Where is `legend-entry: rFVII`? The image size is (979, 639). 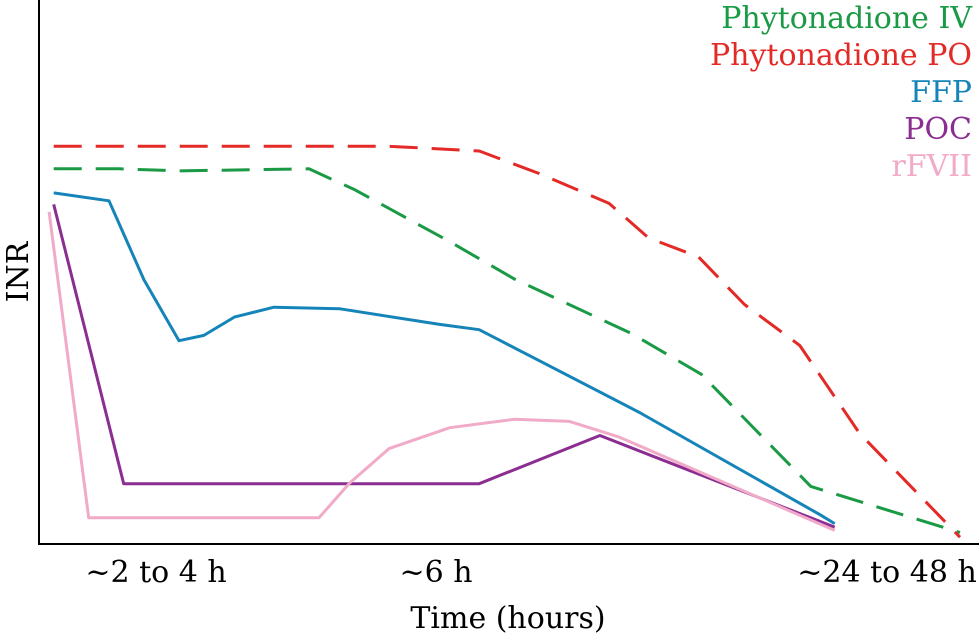
legend-entry: rFVII is located at coordinates (931, 166).